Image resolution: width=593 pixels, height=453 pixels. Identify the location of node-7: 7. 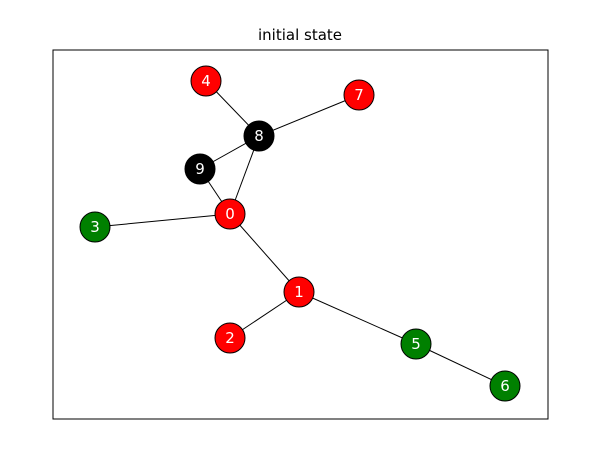
(359, 95).